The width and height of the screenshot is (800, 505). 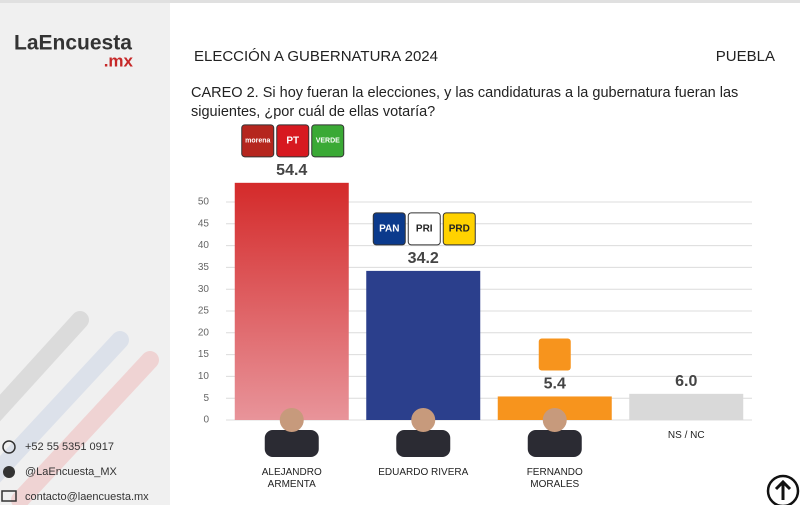 What do you see at coordinates (204, 289) in the screenshot?
I see `y-tick-label: 30` at bounding box center [204, 289].